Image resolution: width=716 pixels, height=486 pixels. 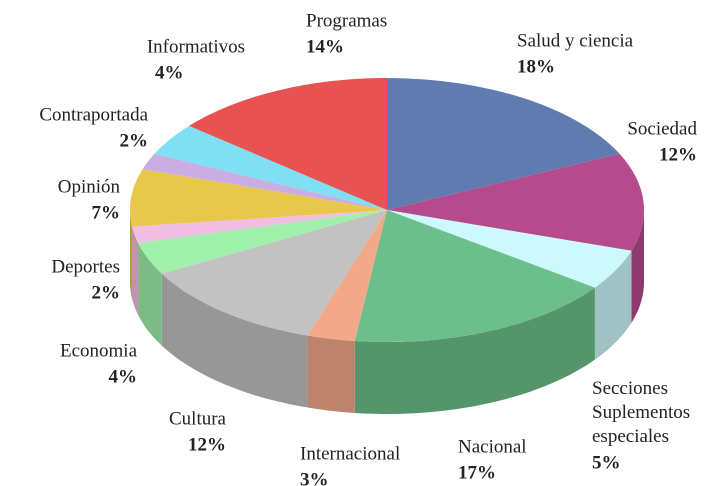 What do you see at coordinates (662, 128) in the screenshot?
I see `slice-label: Sociedad` at bounding box center [662, 128].